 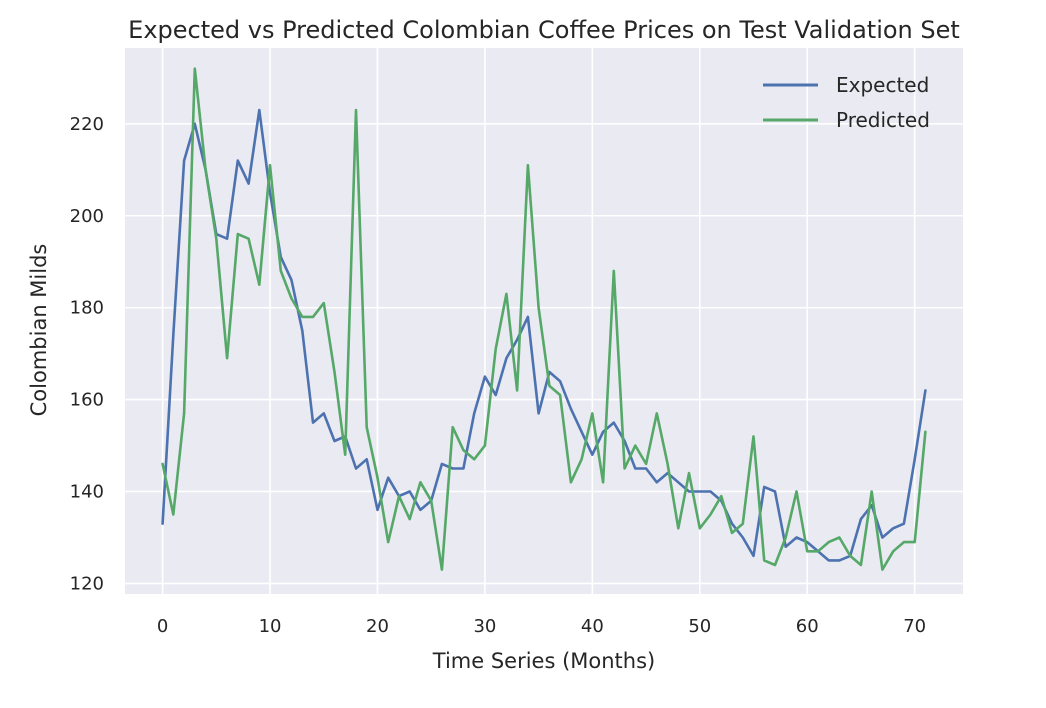 I want to click on y-tick-labels: 120 140 160 180 200 220, so click(x=87, y=354).